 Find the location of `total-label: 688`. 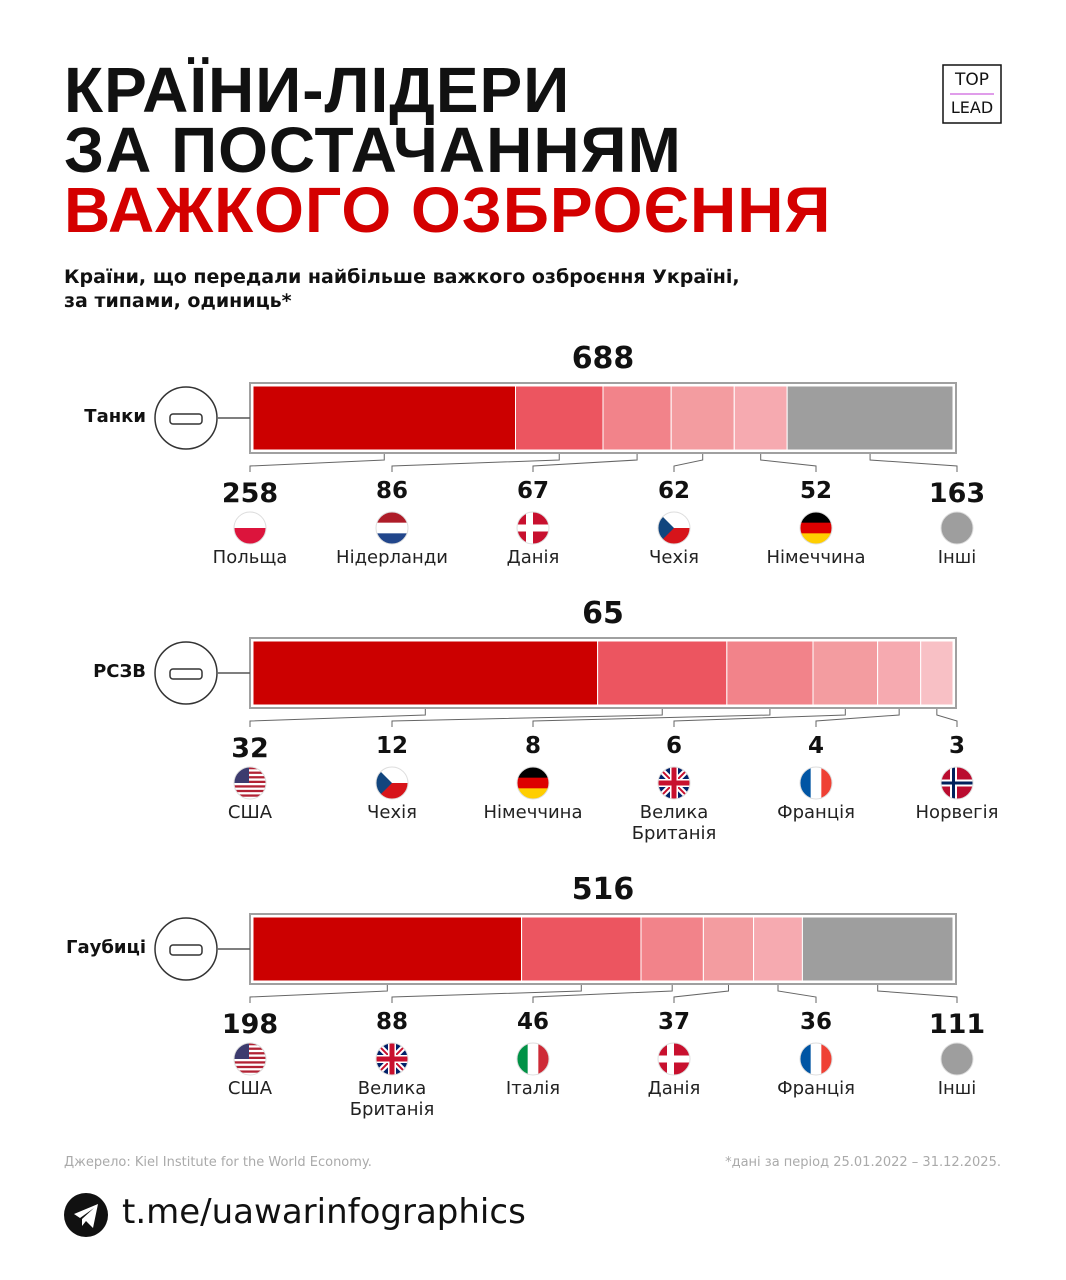

total-label: 688 is located at coordinates (603, 358).